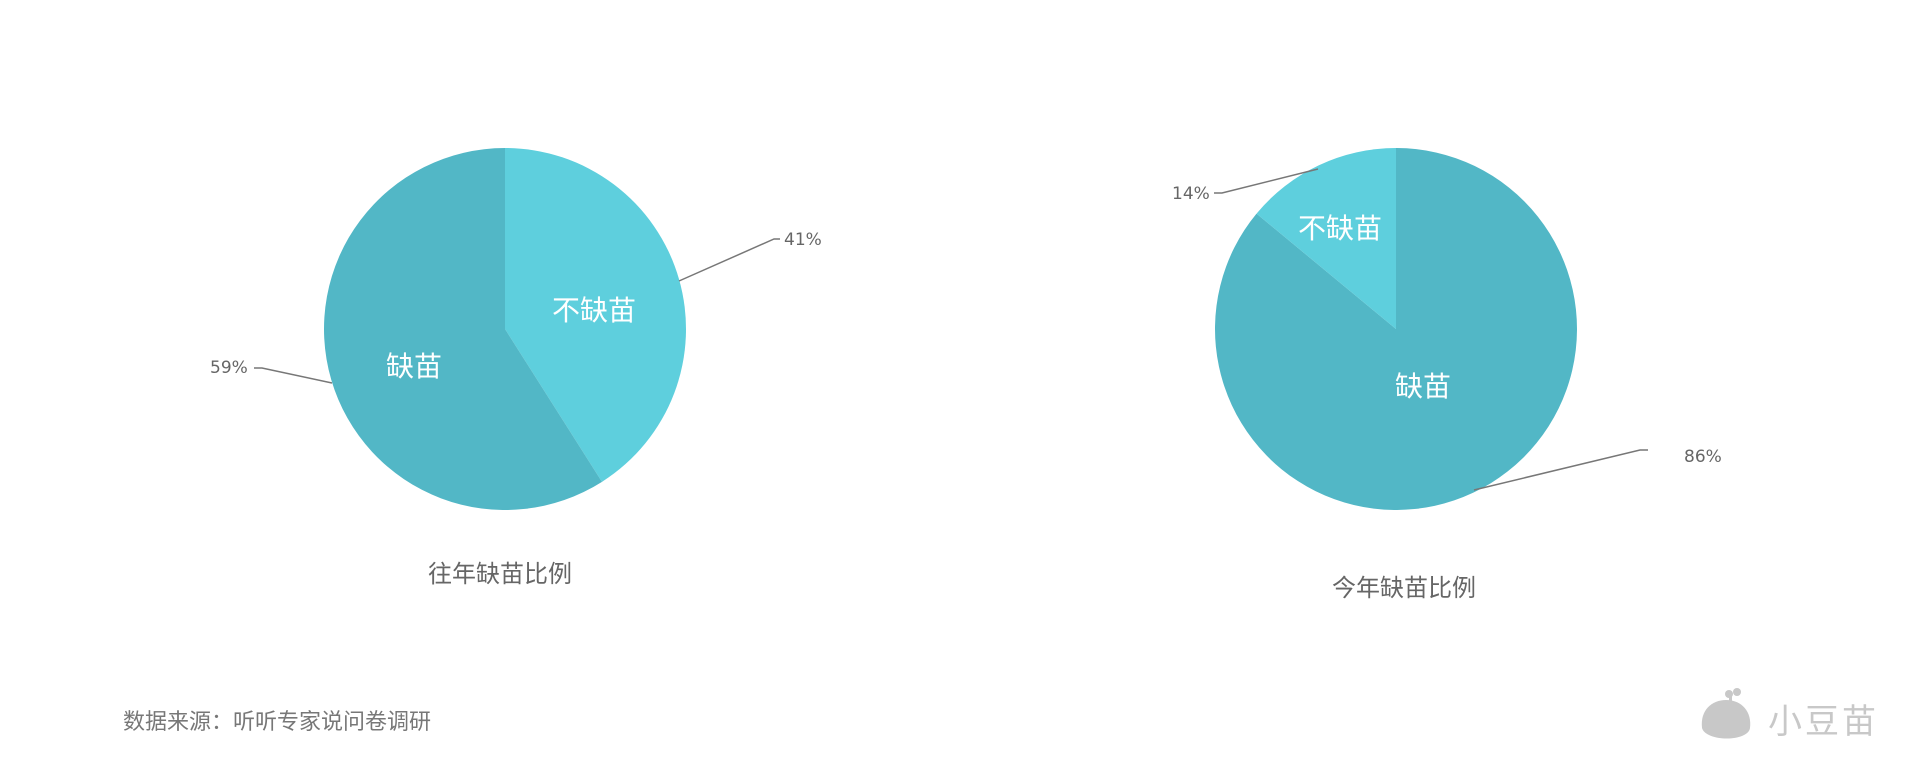 The image size is (1916, 767). I want to click on logo-bean-icon, so click(1726, 713).